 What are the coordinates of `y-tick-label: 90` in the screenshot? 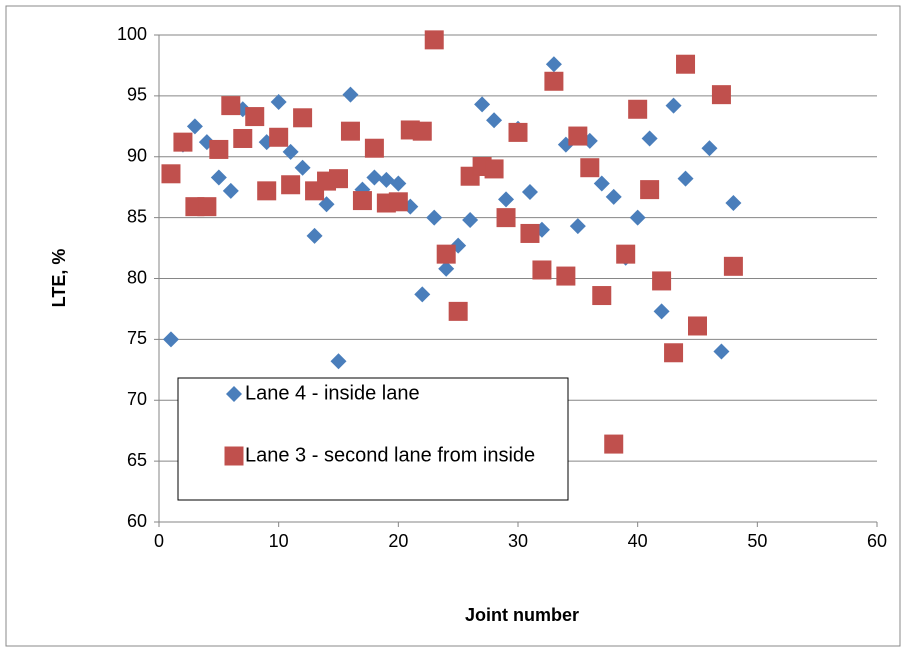 It's located at (137, 156).